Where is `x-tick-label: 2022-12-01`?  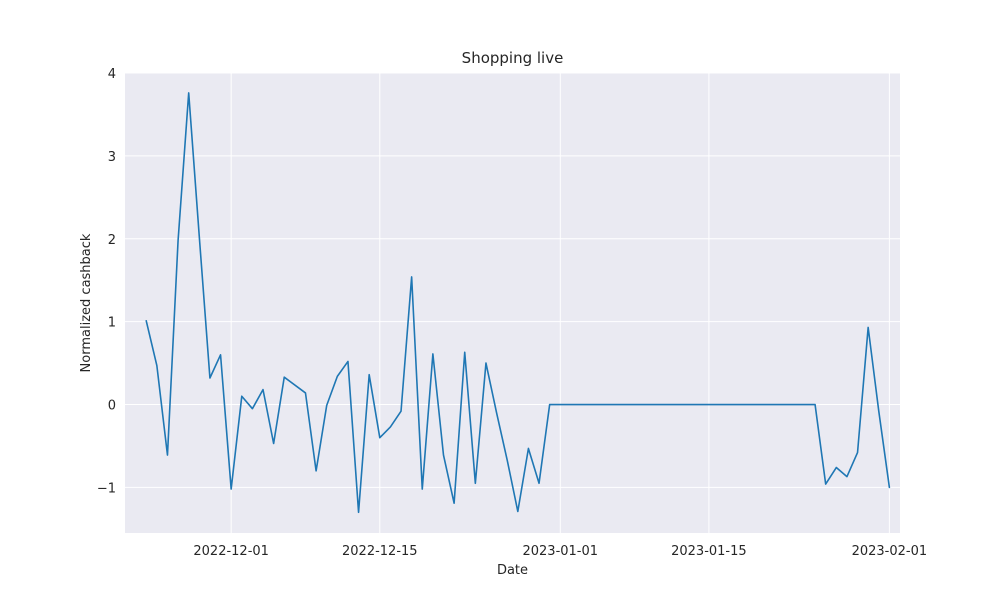
x-tick-label: 2022-12-01 is located at coordinates (231, 551).